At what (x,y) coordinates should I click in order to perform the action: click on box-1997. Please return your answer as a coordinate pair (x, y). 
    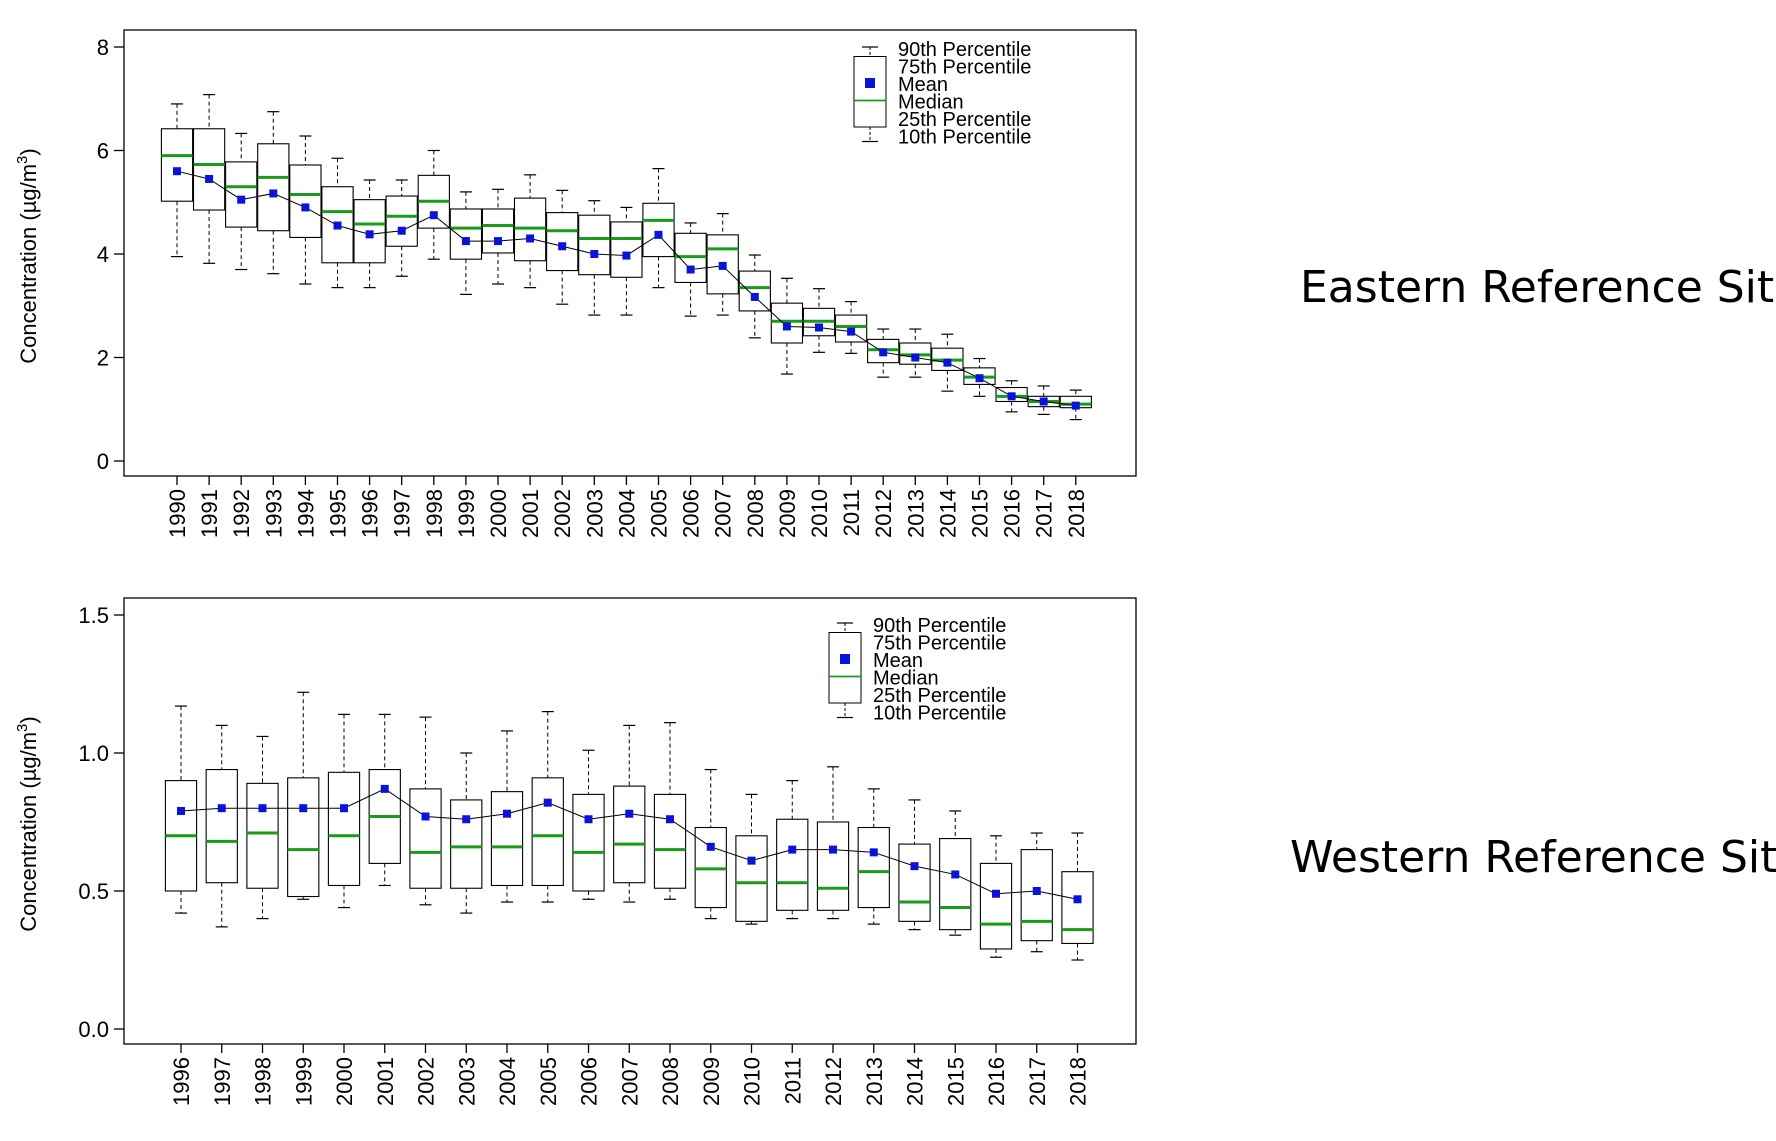
    Looking at the image, I should click on (221, 826).